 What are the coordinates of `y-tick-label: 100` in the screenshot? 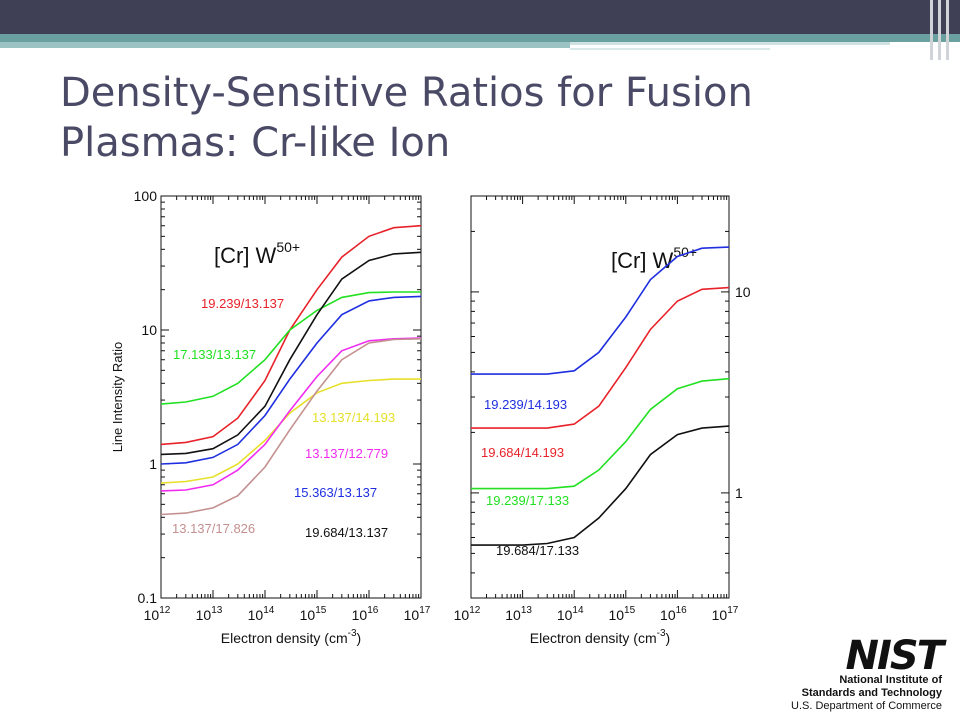 It's located at (146, 196).